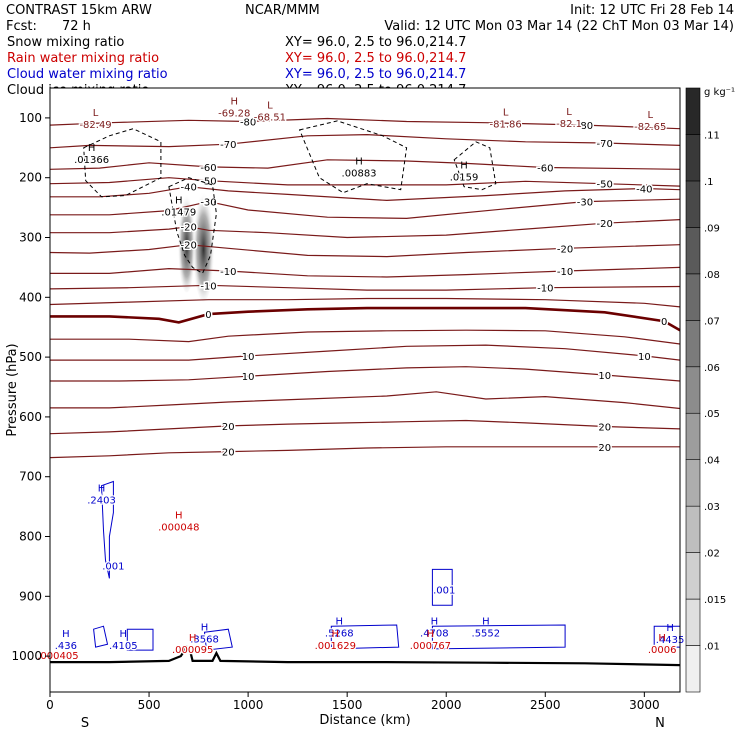  Describe the element at coordinates (652, 10) in the screenshot. I see `init-time: Init: 12 UTC Fri 28 Feb 14` at that location.